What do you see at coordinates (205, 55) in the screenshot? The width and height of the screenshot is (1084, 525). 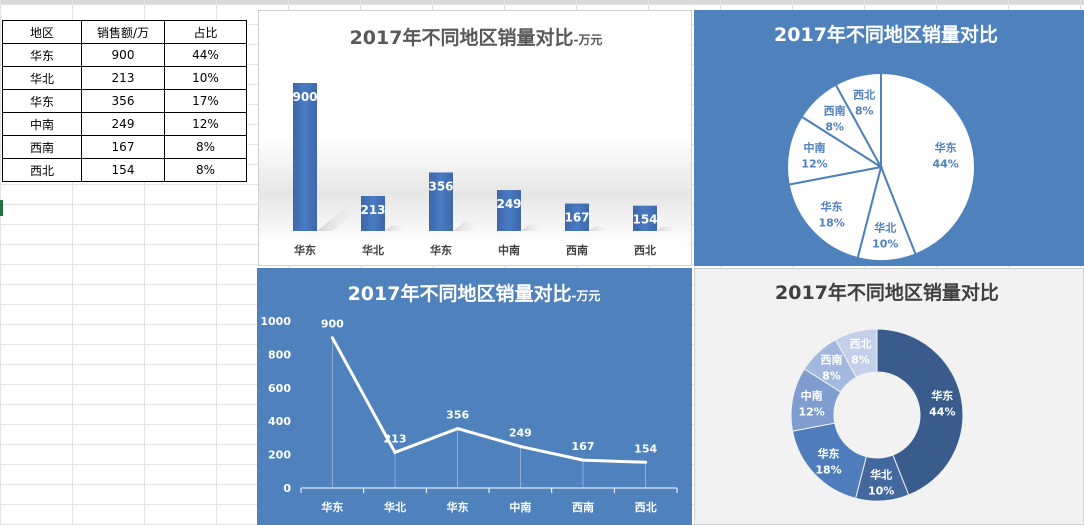 I see `table-cell: 44%` at bounding box center [205, 55].